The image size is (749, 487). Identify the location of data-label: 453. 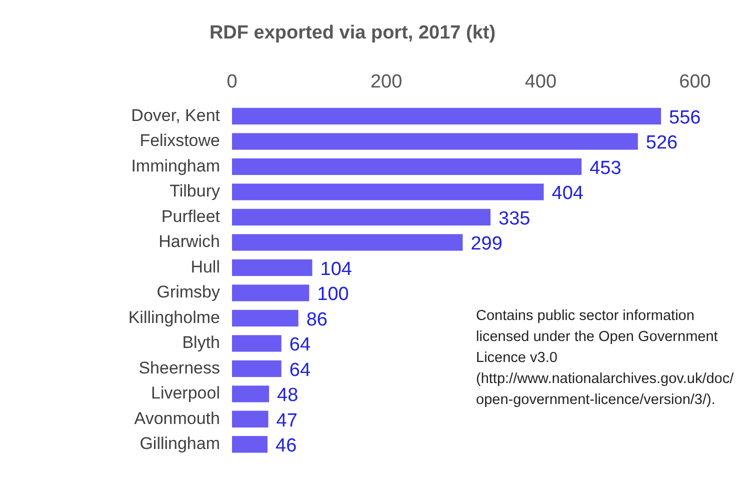
(606, 168).